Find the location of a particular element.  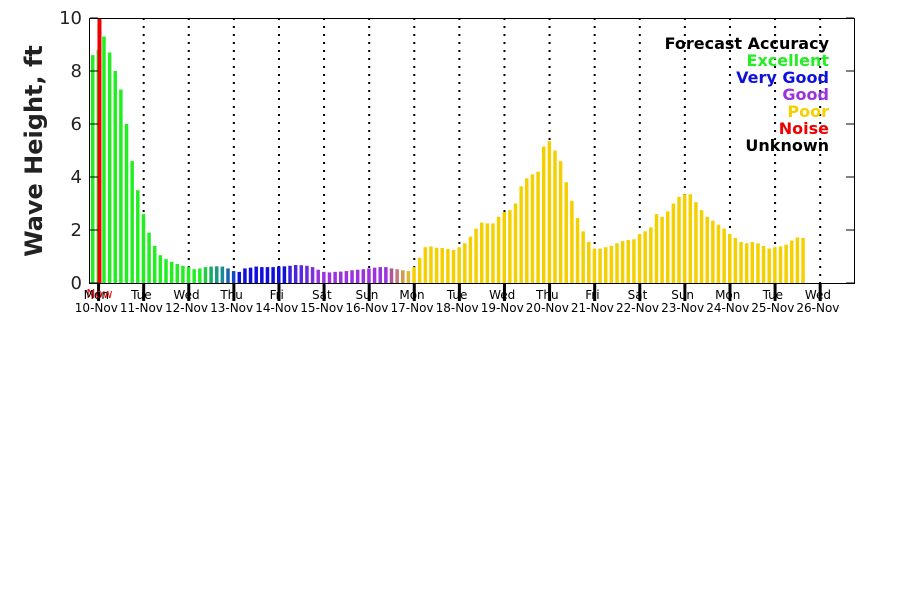

legend-title: Forecast Accuracy is located at coordinates (747, 43).